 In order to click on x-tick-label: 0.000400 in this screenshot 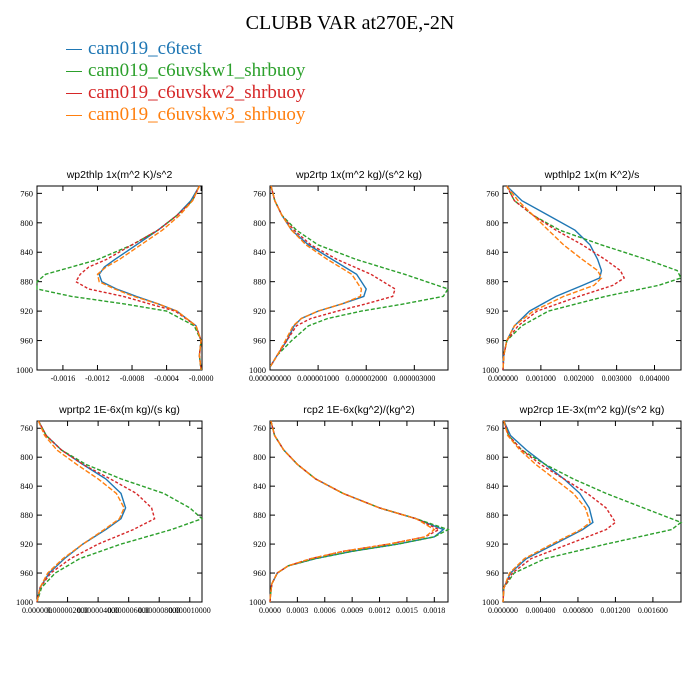, I will do `click(540, 610)`.